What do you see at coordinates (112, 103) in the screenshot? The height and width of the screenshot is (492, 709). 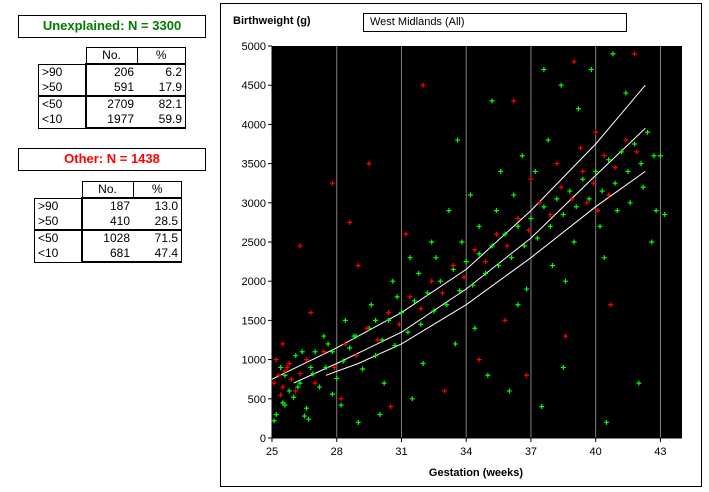 I see `table-row: <50 2709 82.1` at bounding box center [112, 103].